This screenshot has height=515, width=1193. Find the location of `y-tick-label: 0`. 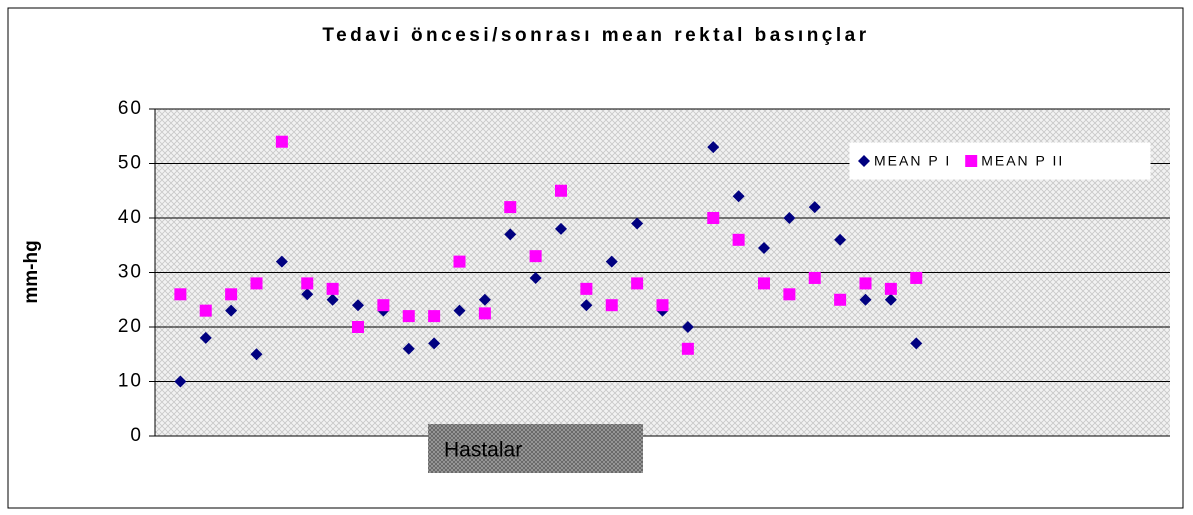

y-tick-label: 0 is located at coordinates (136, 435).